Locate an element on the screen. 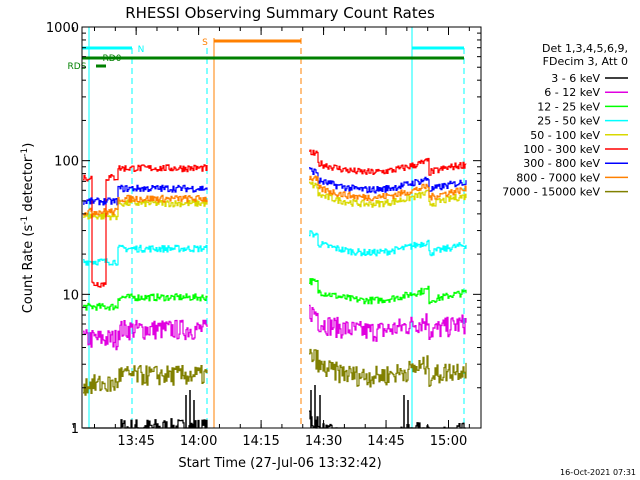 Image resolution: width=640 pixels, height=480 pixels. series-50-100keV is located at coordinates (275, 201).